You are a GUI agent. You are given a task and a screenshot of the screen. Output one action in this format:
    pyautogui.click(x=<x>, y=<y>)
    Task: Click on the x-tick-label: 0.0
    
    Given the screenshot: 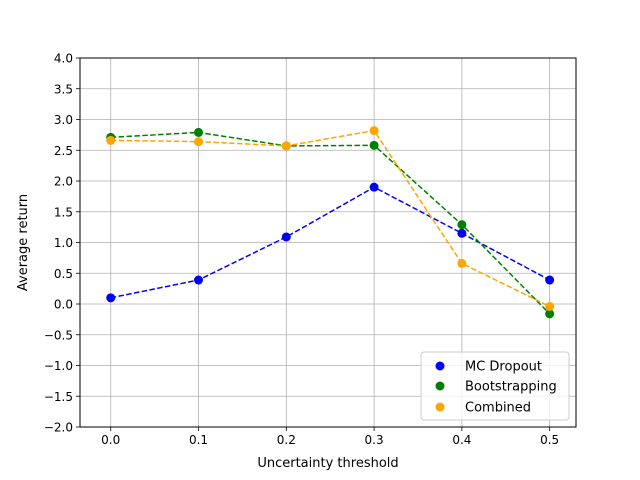 What is the action you would take?
    pyautogui.click(x=110, y=440)
    